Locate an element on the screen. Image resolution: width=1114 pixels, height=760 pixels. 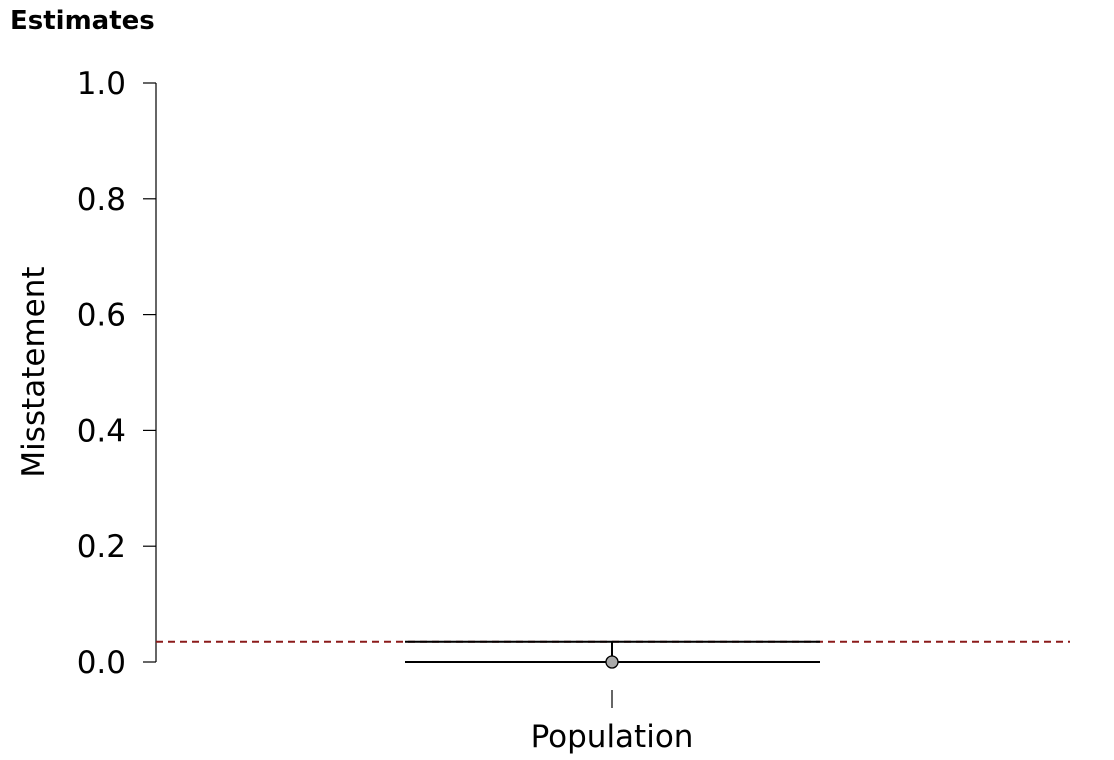
estimate-point is located at coordinates (612, 662).